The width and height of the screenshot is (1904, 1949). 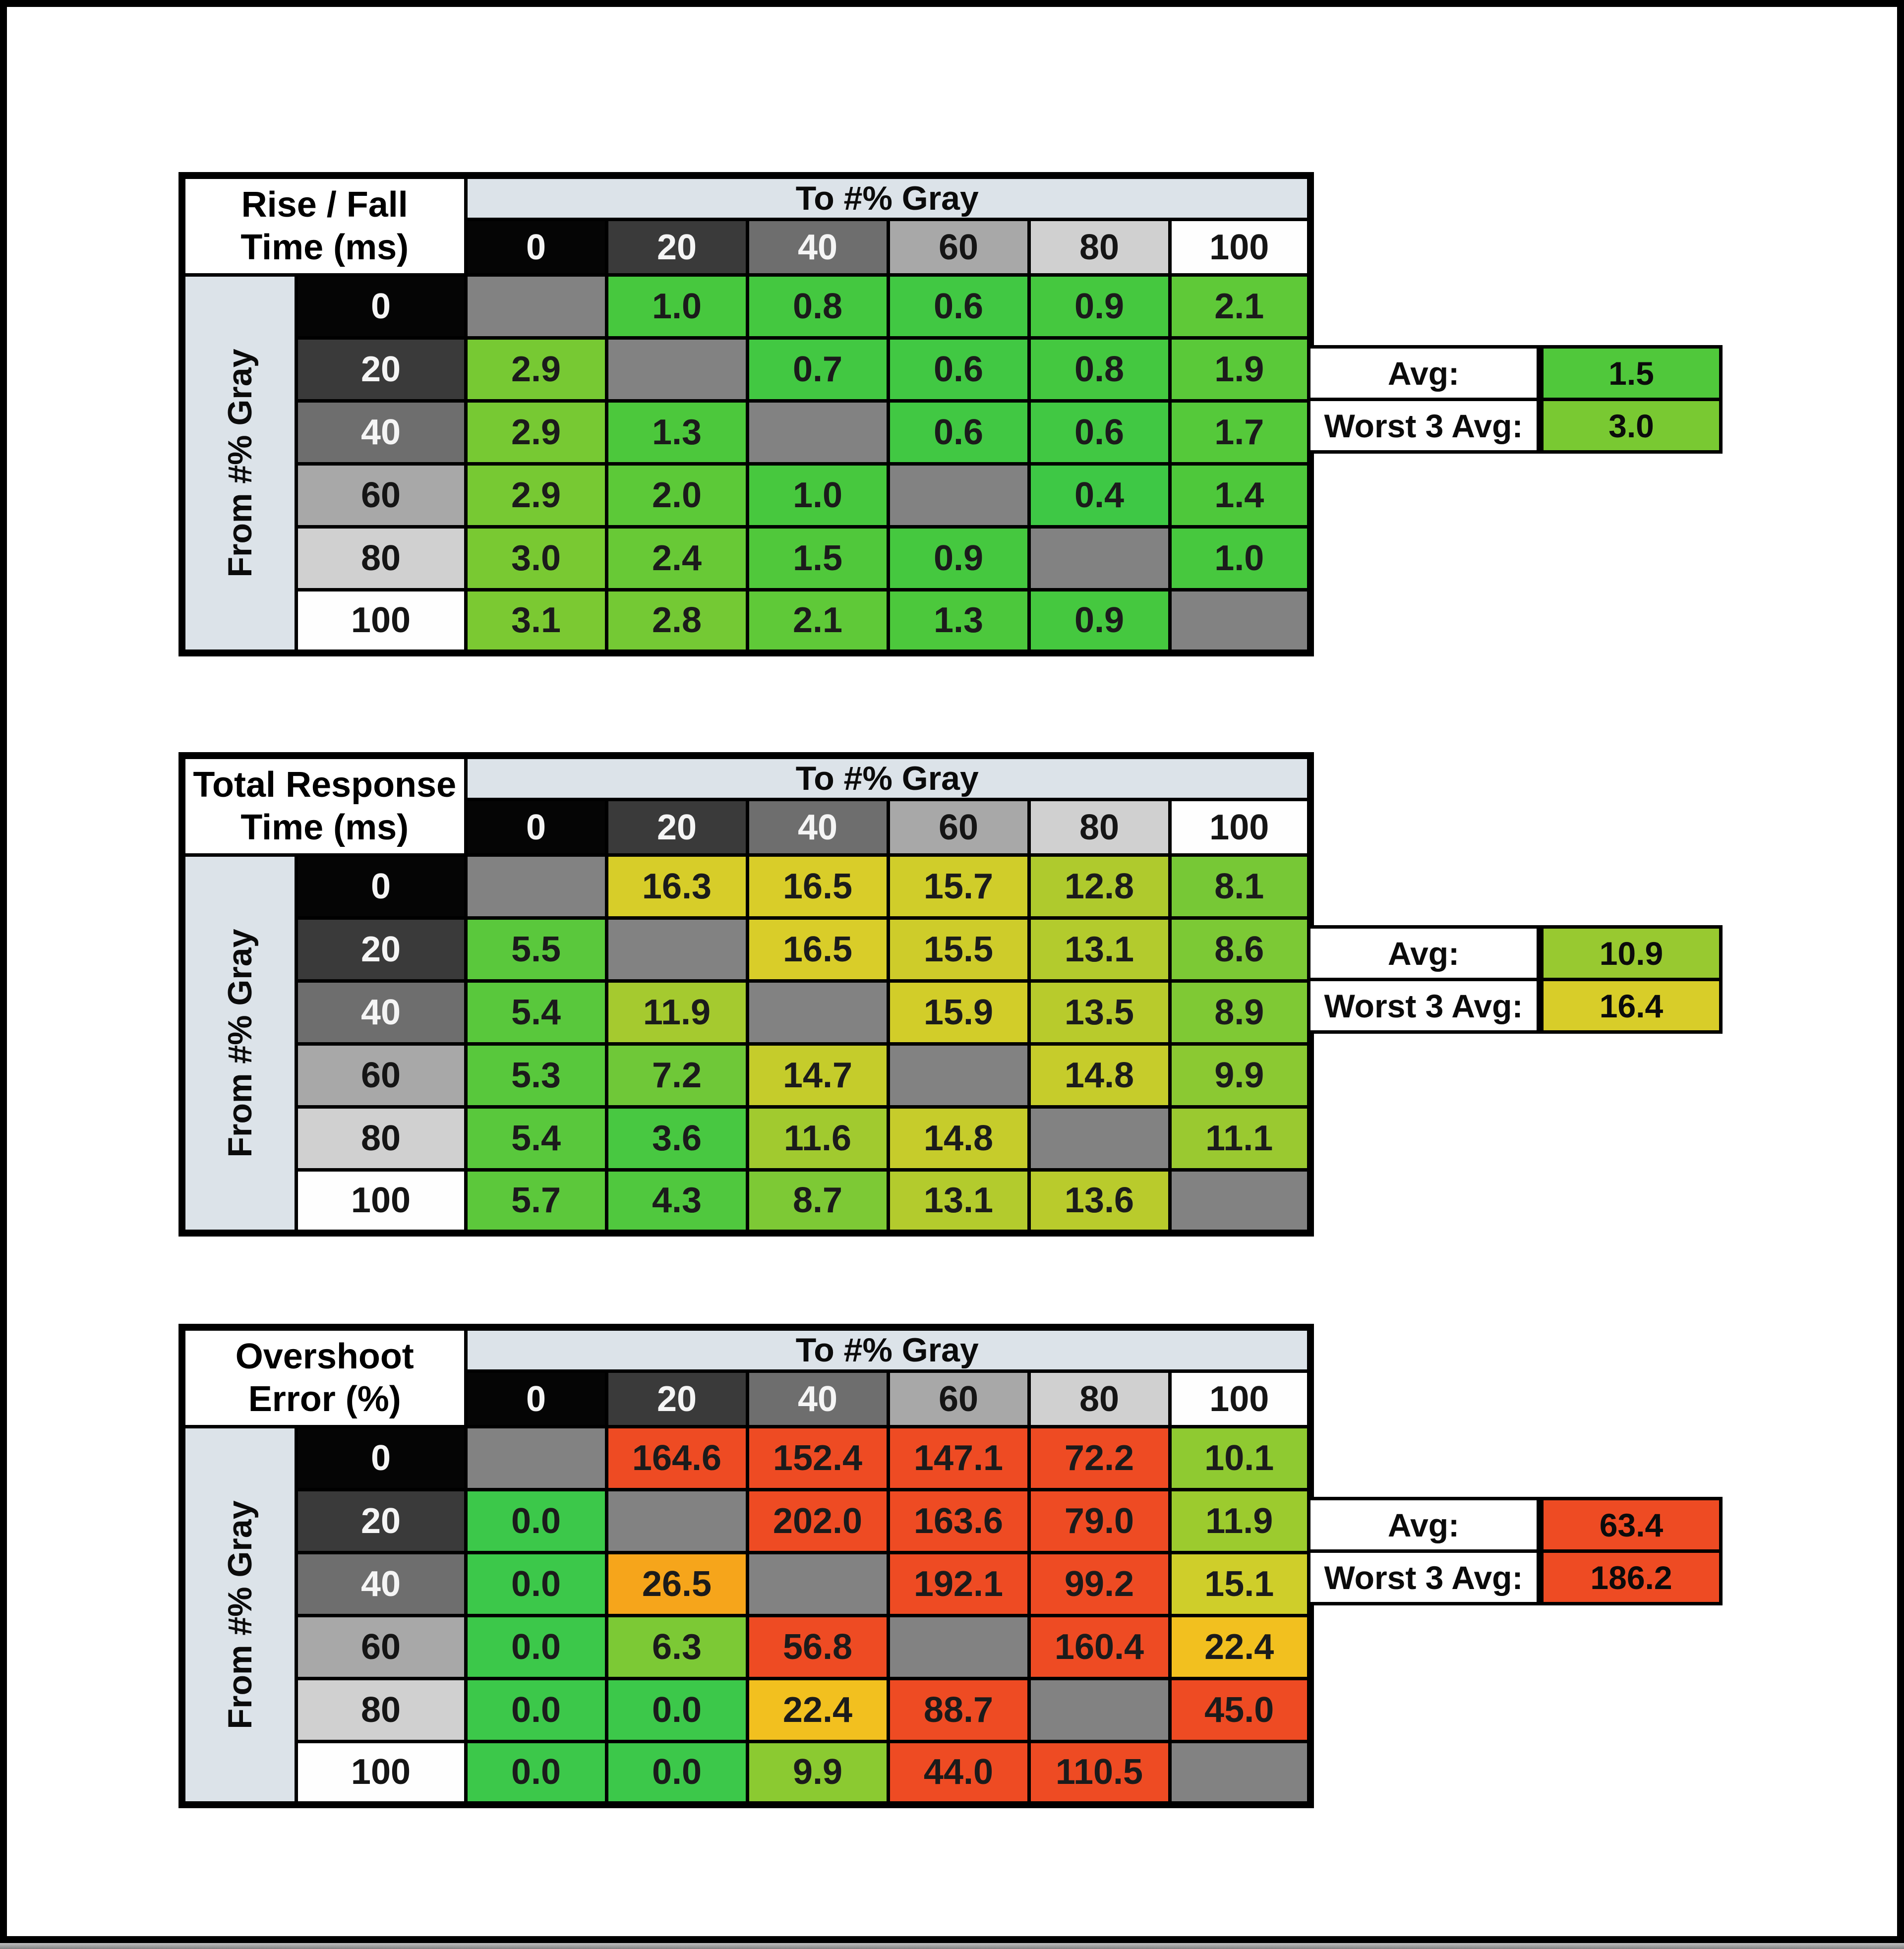 I want to click on diagonal-cell-r4-c4, so click(x=1099, y=558).